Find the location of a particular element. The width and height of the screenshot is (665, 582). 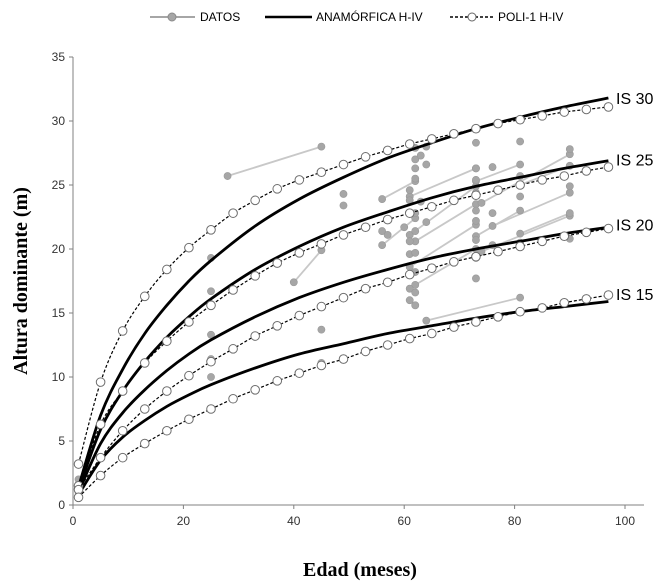

site-index-labels: IS 30 IS 25 IS 20 IS 15 is located at coordinates (634, 197).